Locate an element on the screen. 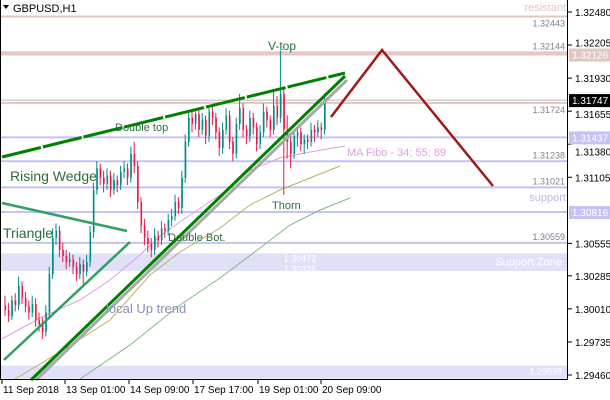 The width and height of the screenshot is (610, 400). zone-top-price: 1.30472 is located at coordinates (300, 258).